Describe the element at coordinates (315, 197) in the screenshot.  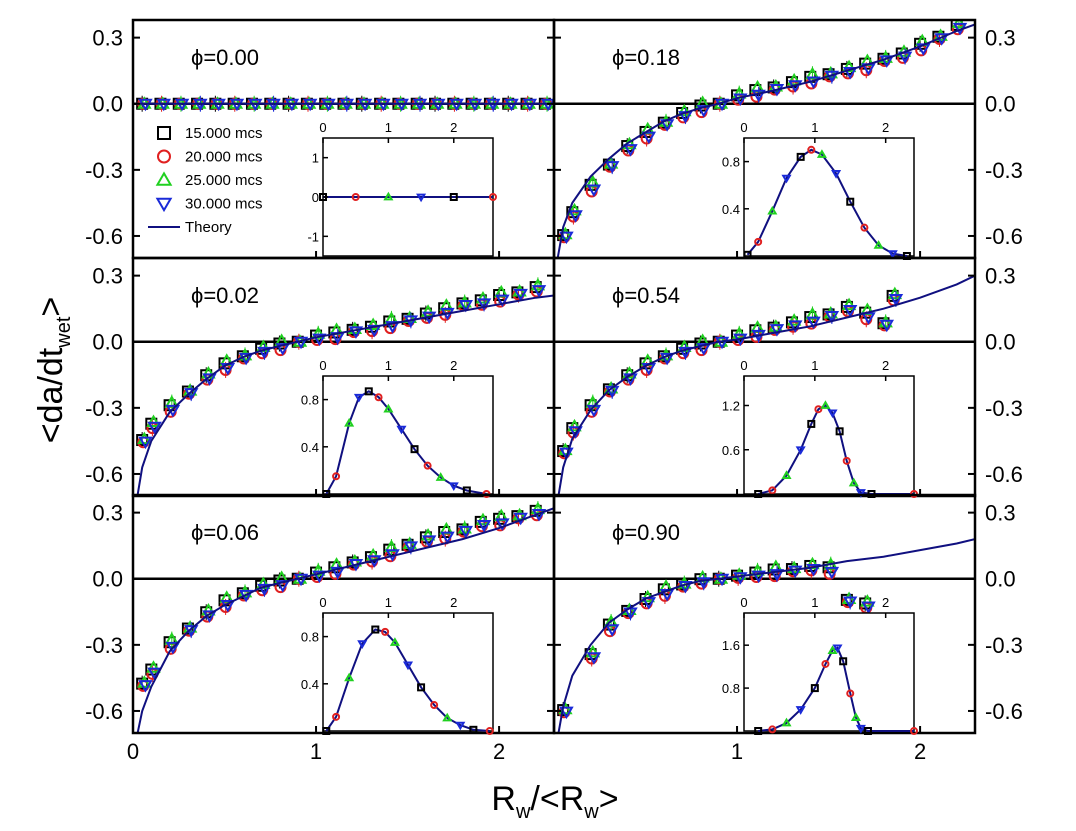
I see `inset-y-tick-label: 0` at that location.